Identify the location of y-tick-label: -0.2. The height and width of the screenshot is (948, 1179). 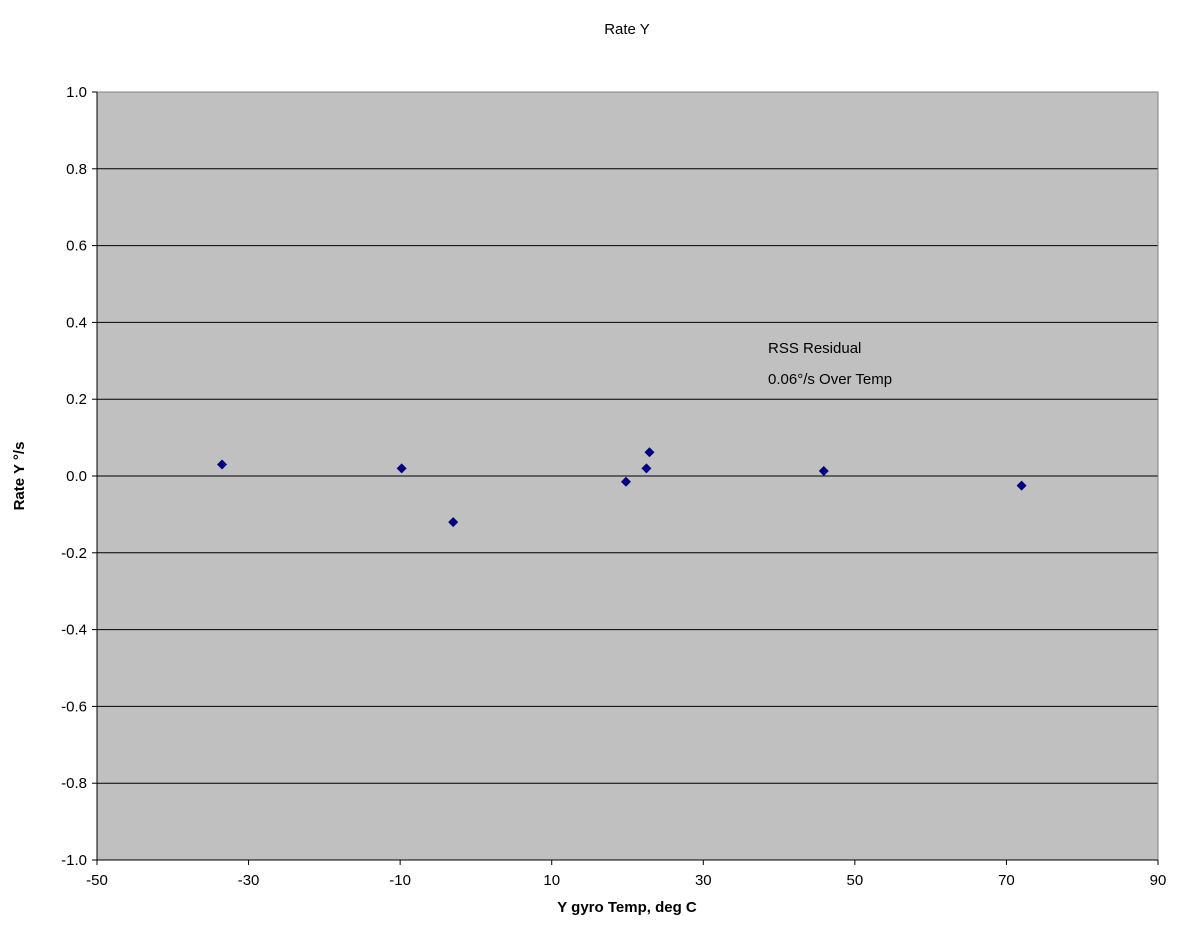
(74, 553).